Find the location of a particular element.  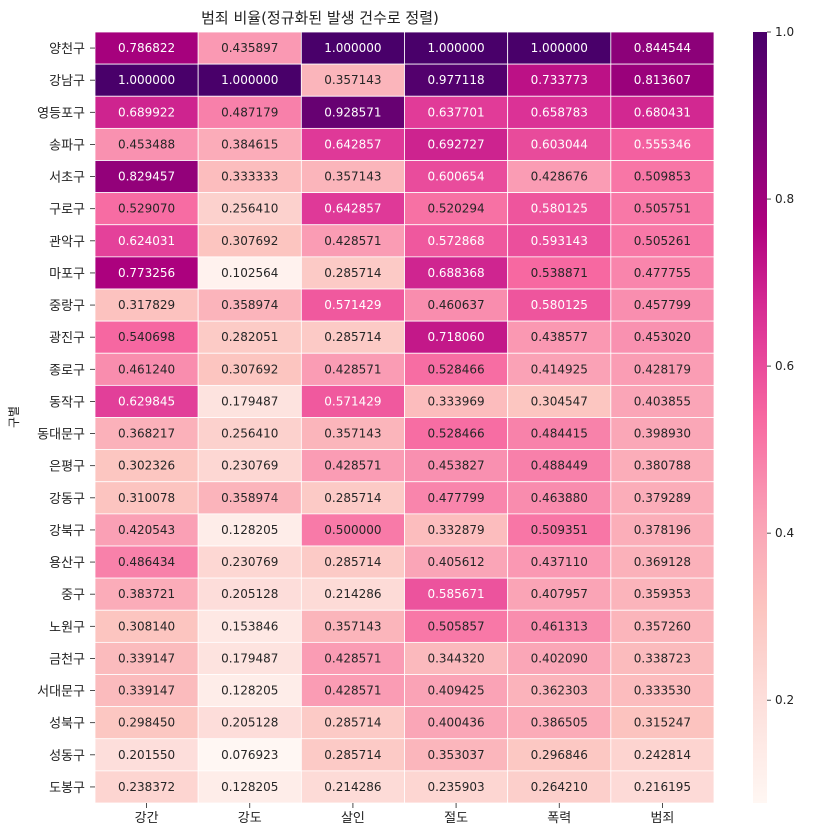

row-tick-label: 성북구 is located at coordinates (67, 724).